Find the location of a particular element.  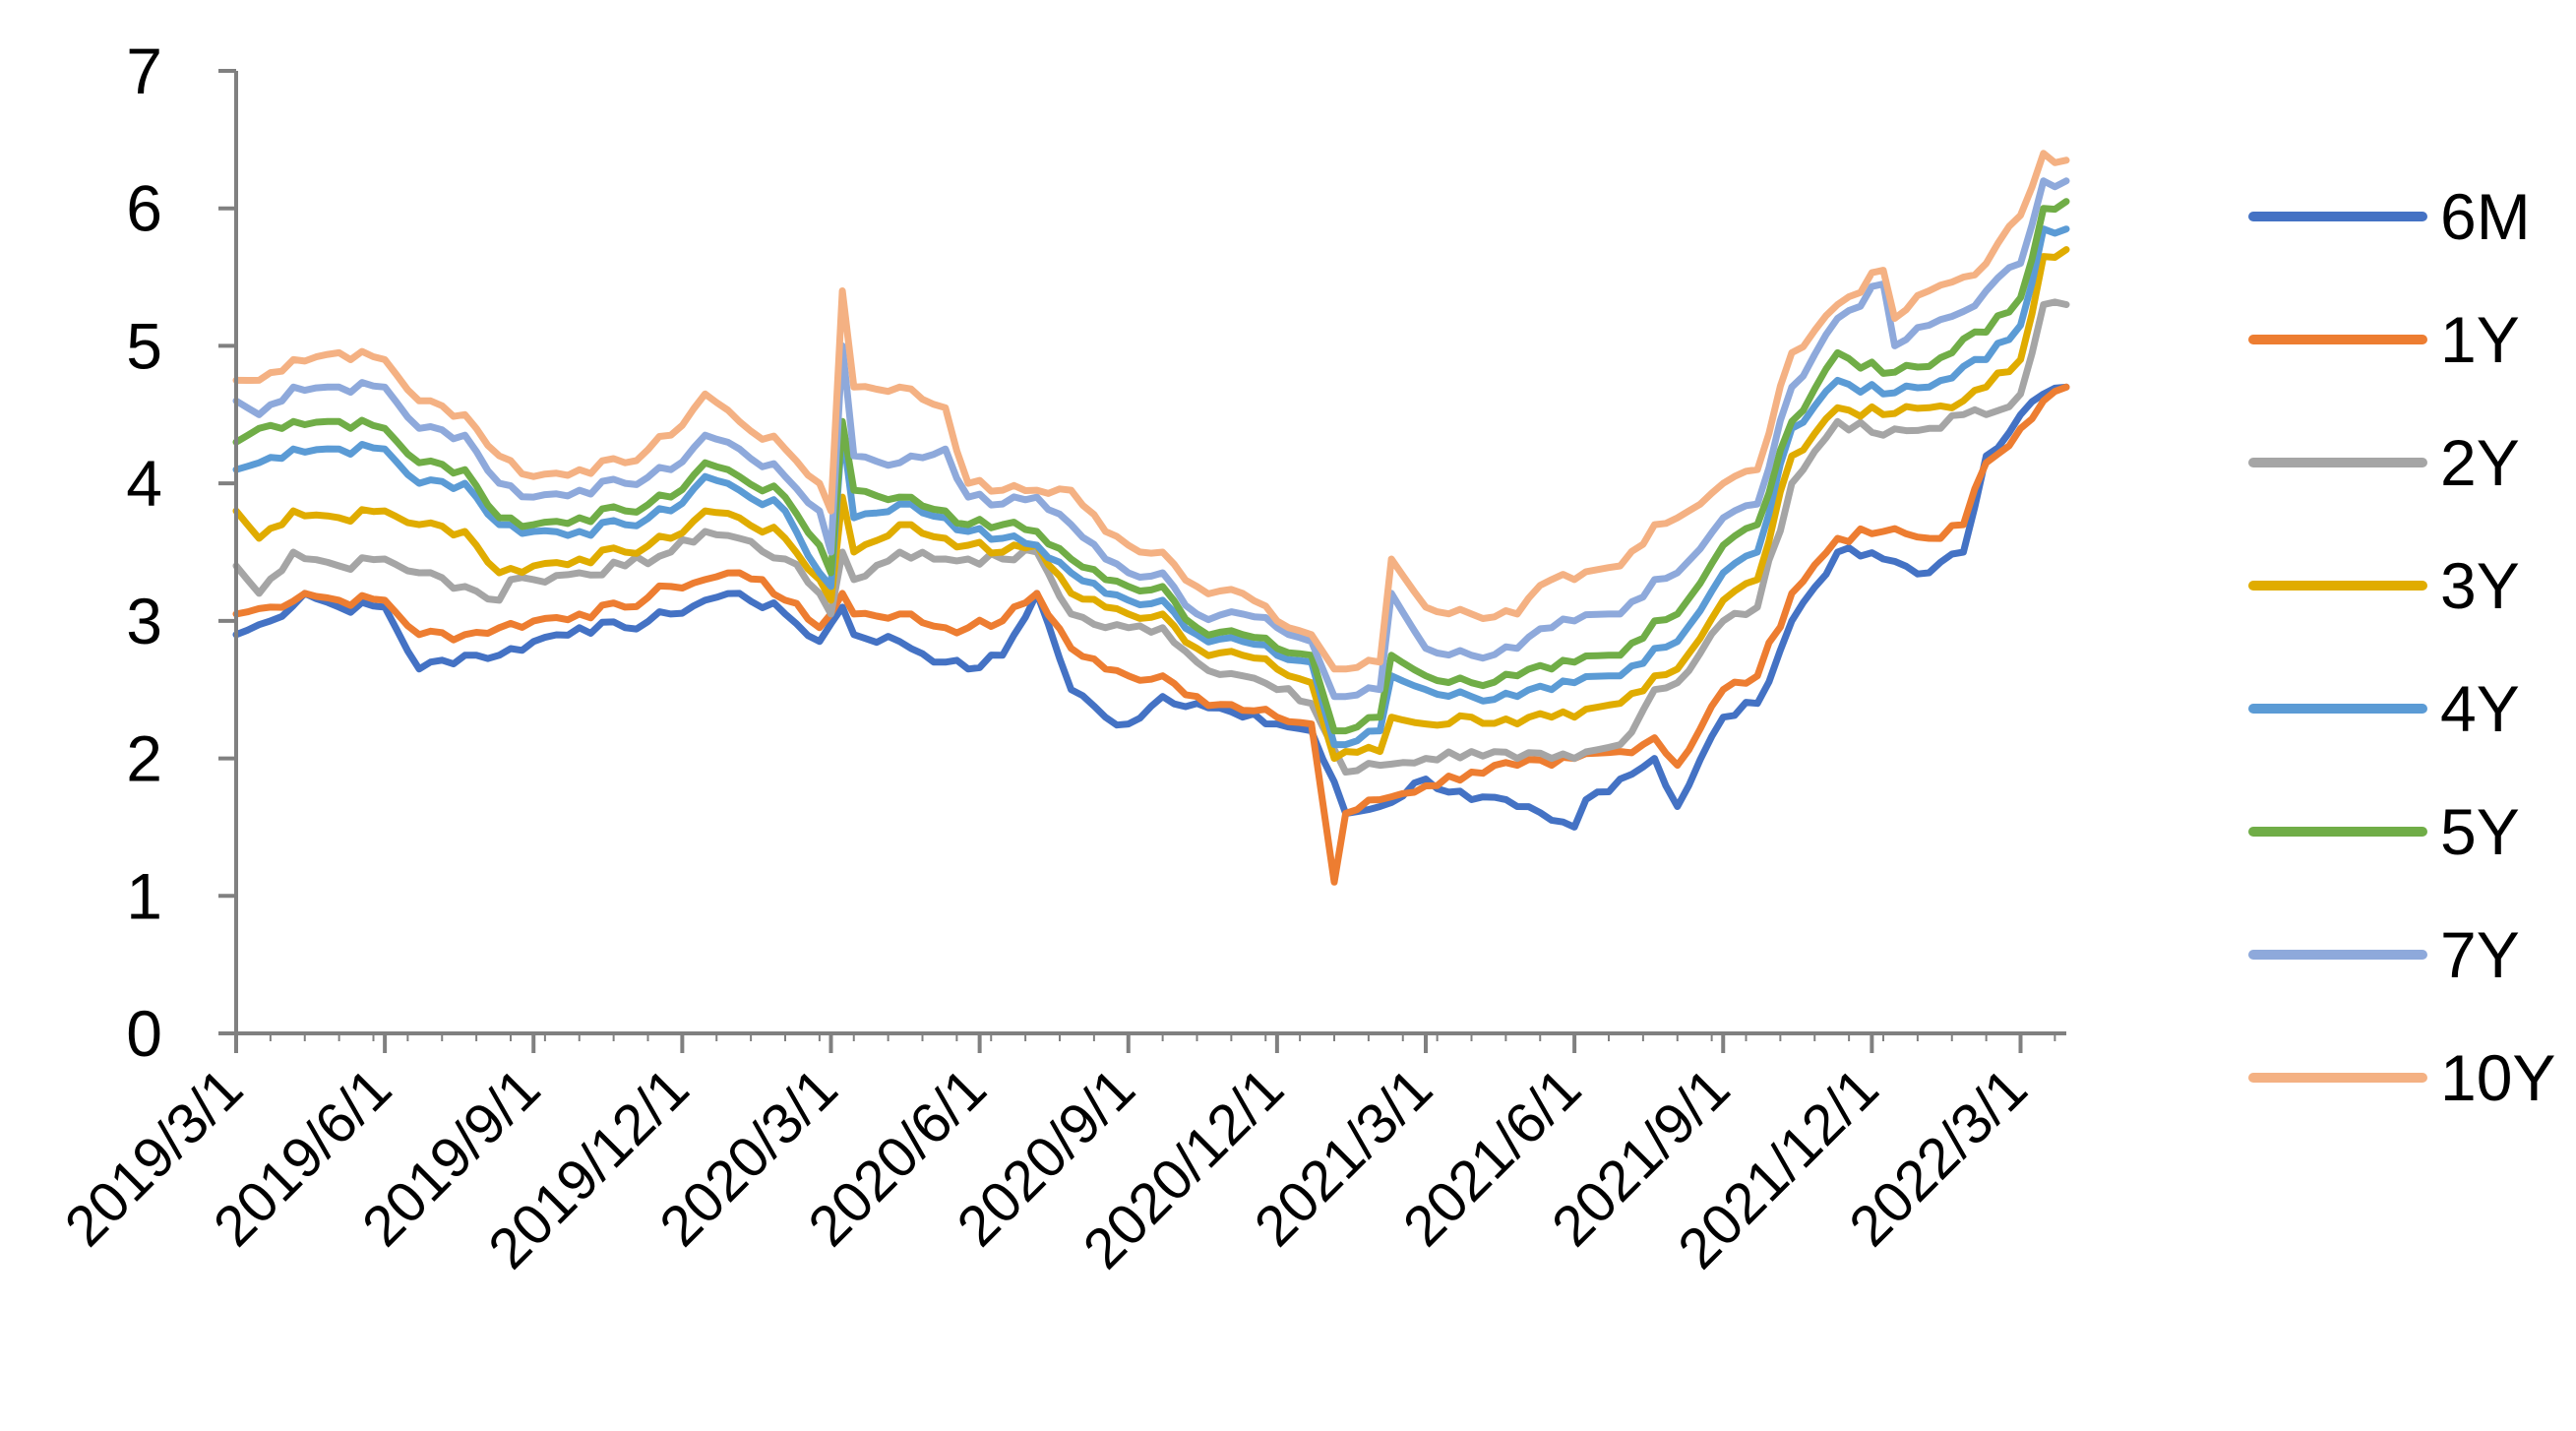

y-tick-label: 5 is located at coordinates (144, 345).